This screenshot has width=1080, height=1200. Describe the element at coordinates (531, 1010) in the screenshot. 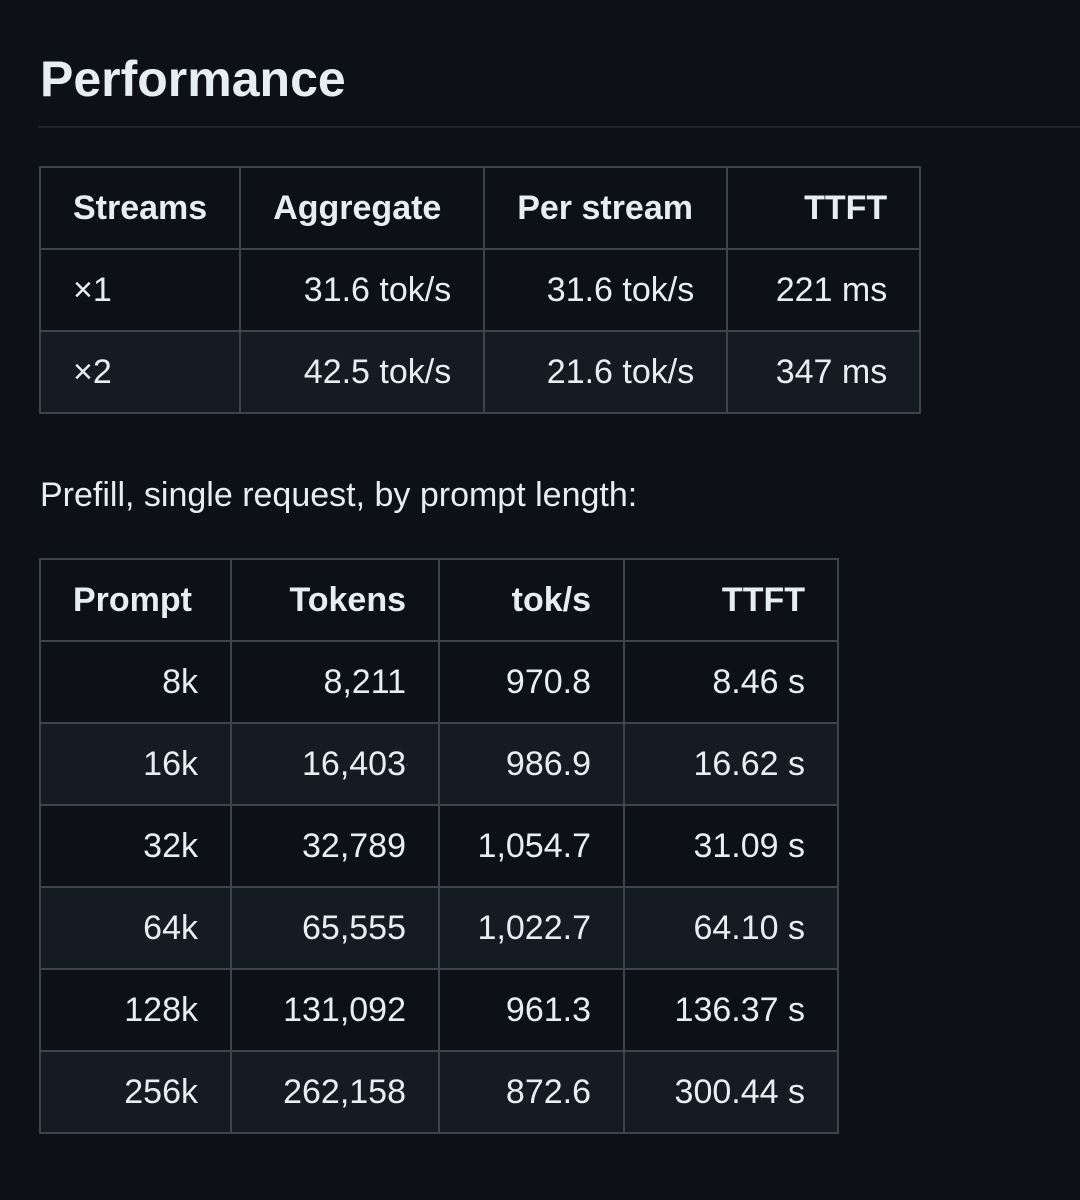

I see `cell-tok-per-s: 961.3` at that location.